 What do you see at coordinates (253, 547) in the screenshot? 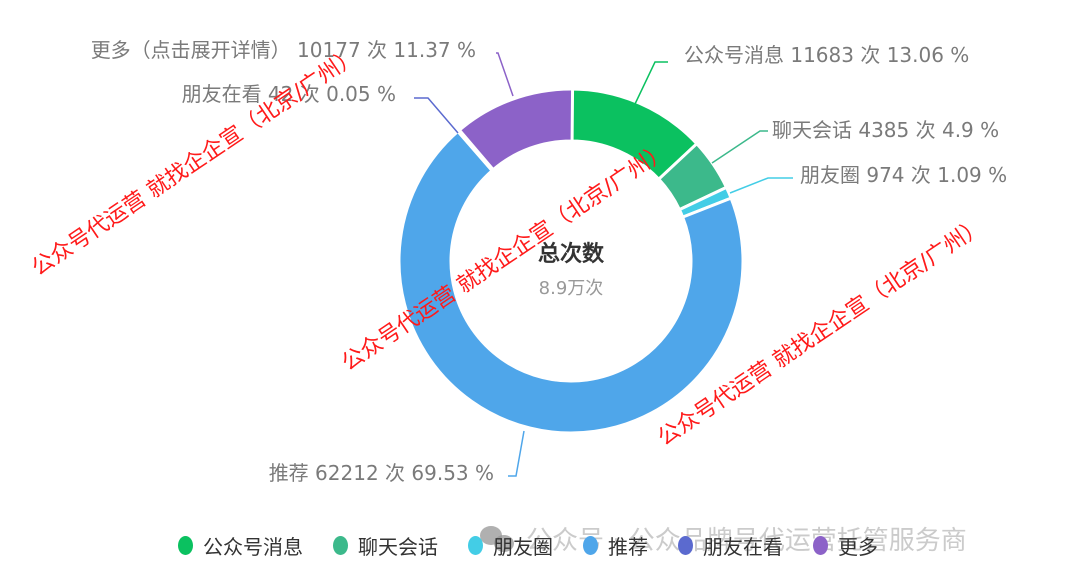
I see `legend-label: 公众号消息` at bounding box center [253, 547].